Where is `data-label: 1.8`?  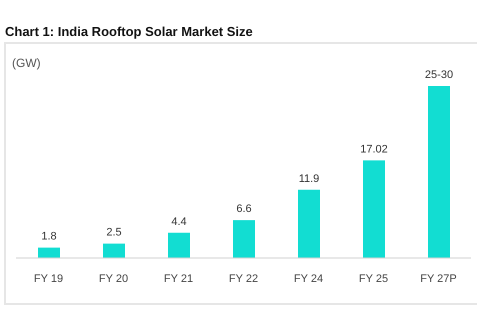 data-label: 1.8 is located at coordinates (49, 236).